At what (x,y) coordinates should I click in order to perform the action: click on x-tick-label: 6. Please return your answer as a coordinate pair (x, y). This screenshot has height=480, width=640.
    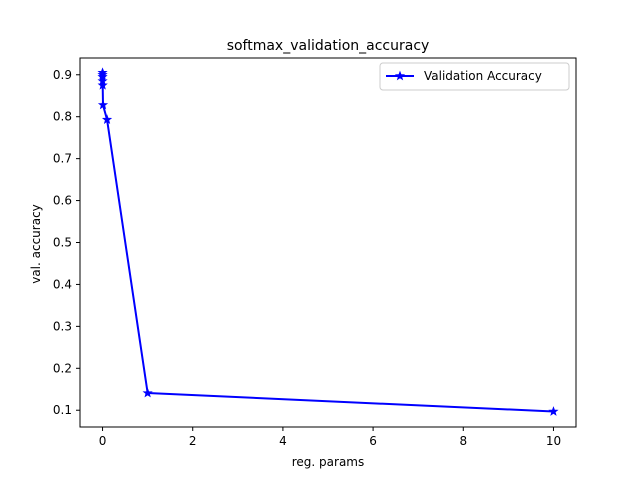
    Looking at the image, I should click on (373, 441).